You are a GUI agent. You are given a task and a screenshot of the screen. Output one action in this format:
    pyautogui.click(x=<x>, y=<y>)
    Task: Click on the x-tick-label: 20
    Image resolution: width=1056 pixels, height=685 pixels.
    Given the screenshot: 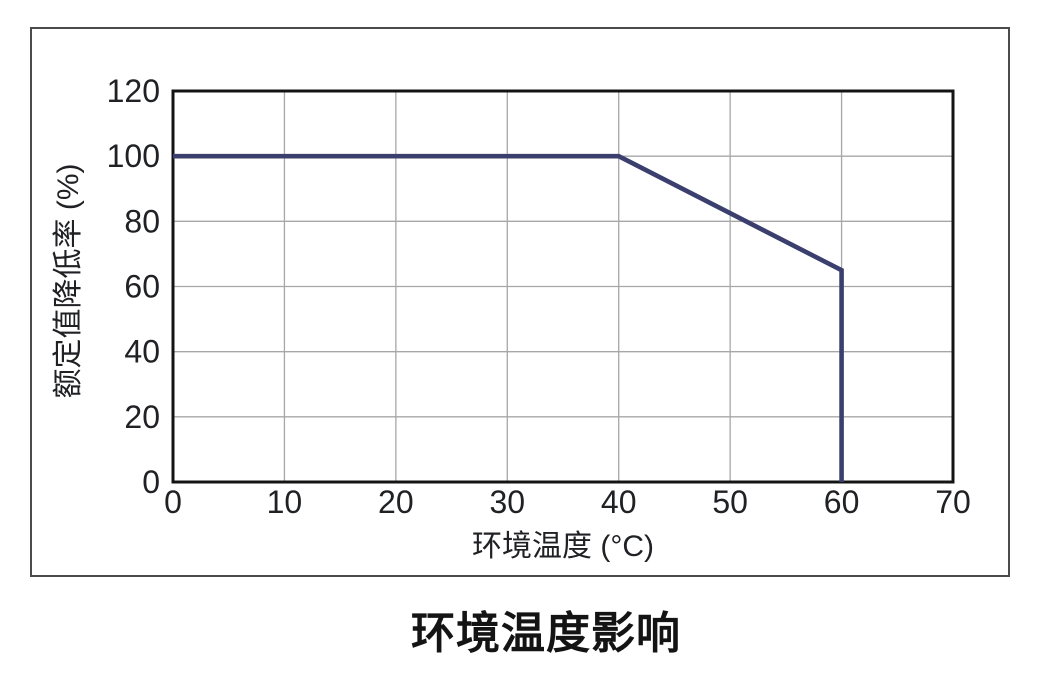 What is the action you would take?
    pyautogui.click(x=396, y=502)
    